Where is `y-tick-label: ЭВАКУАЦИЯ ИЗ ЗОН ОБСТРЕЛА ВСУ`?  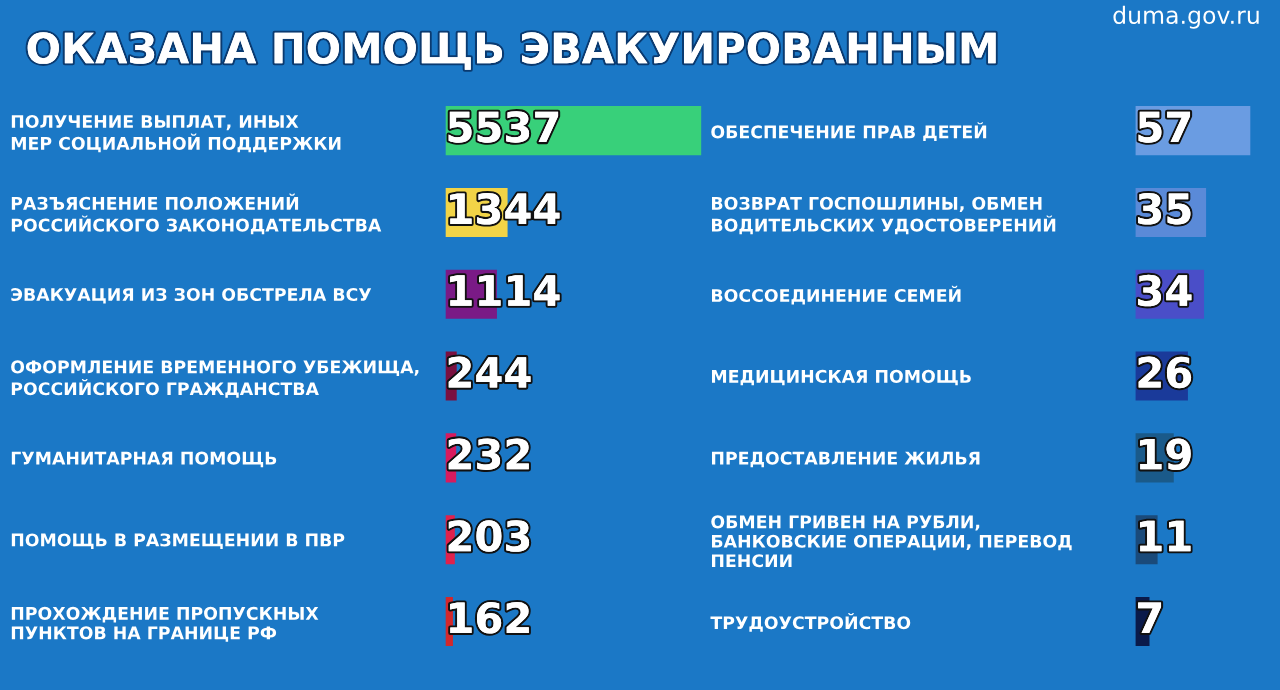 y-tick-label: ЭВАКУАЦИЯ ИЗ ЗОН ОБСТРЕЛА ВСУ is located at coordinates (191, 295).